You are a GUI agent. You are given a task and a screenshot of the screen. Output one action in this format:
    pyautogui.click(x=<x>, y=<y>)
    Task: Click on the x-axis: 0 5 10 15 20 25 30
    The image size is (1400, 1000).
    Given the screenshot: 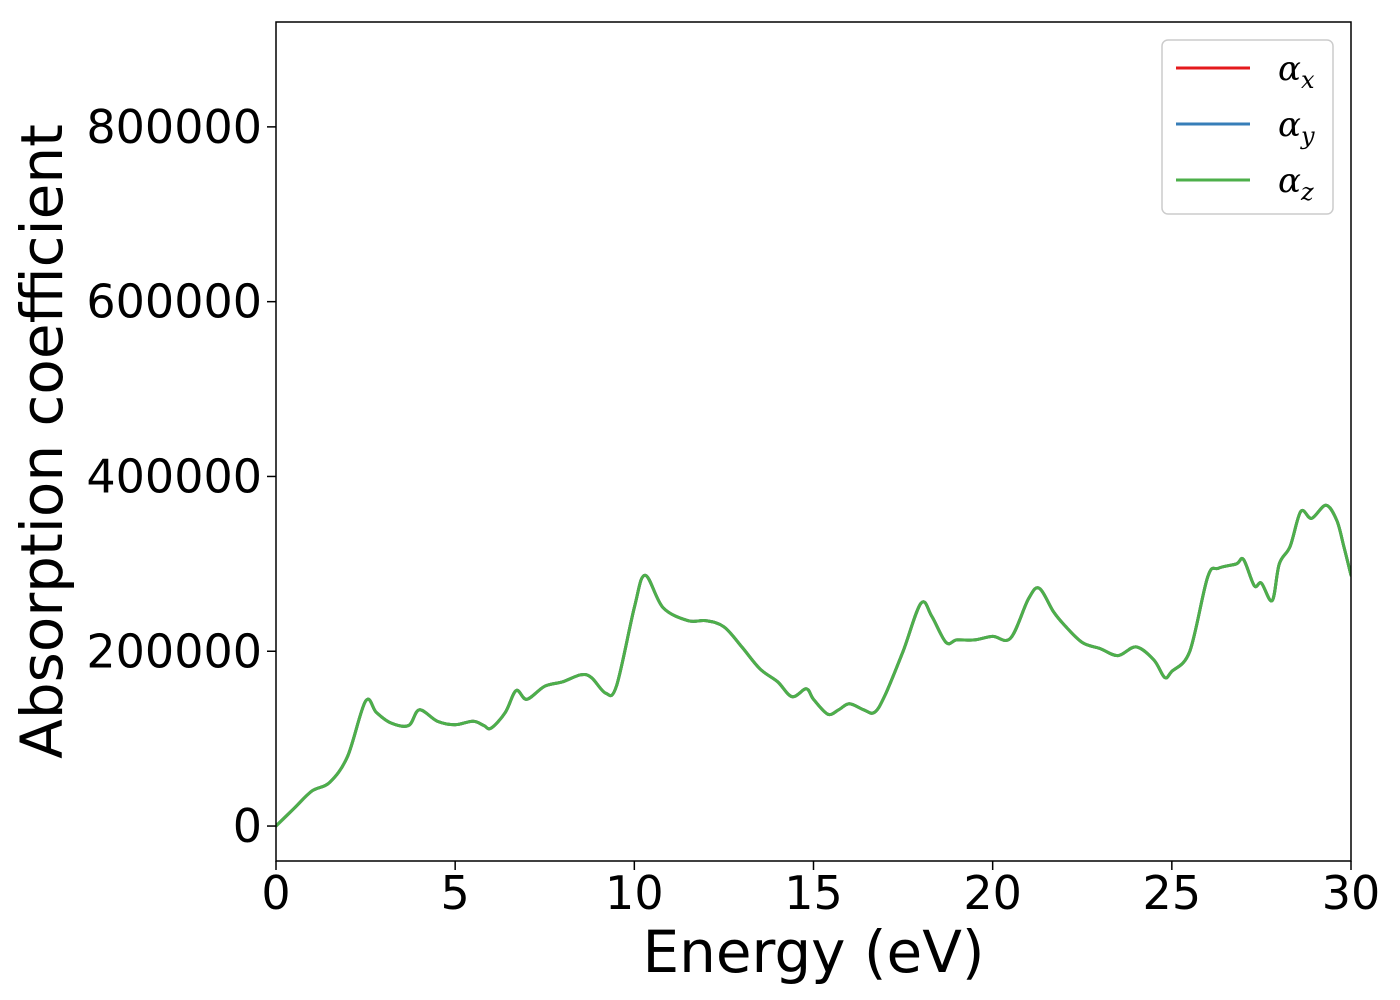 What is the action you would take?
    pyautogui.click(x=820, y=890)
    